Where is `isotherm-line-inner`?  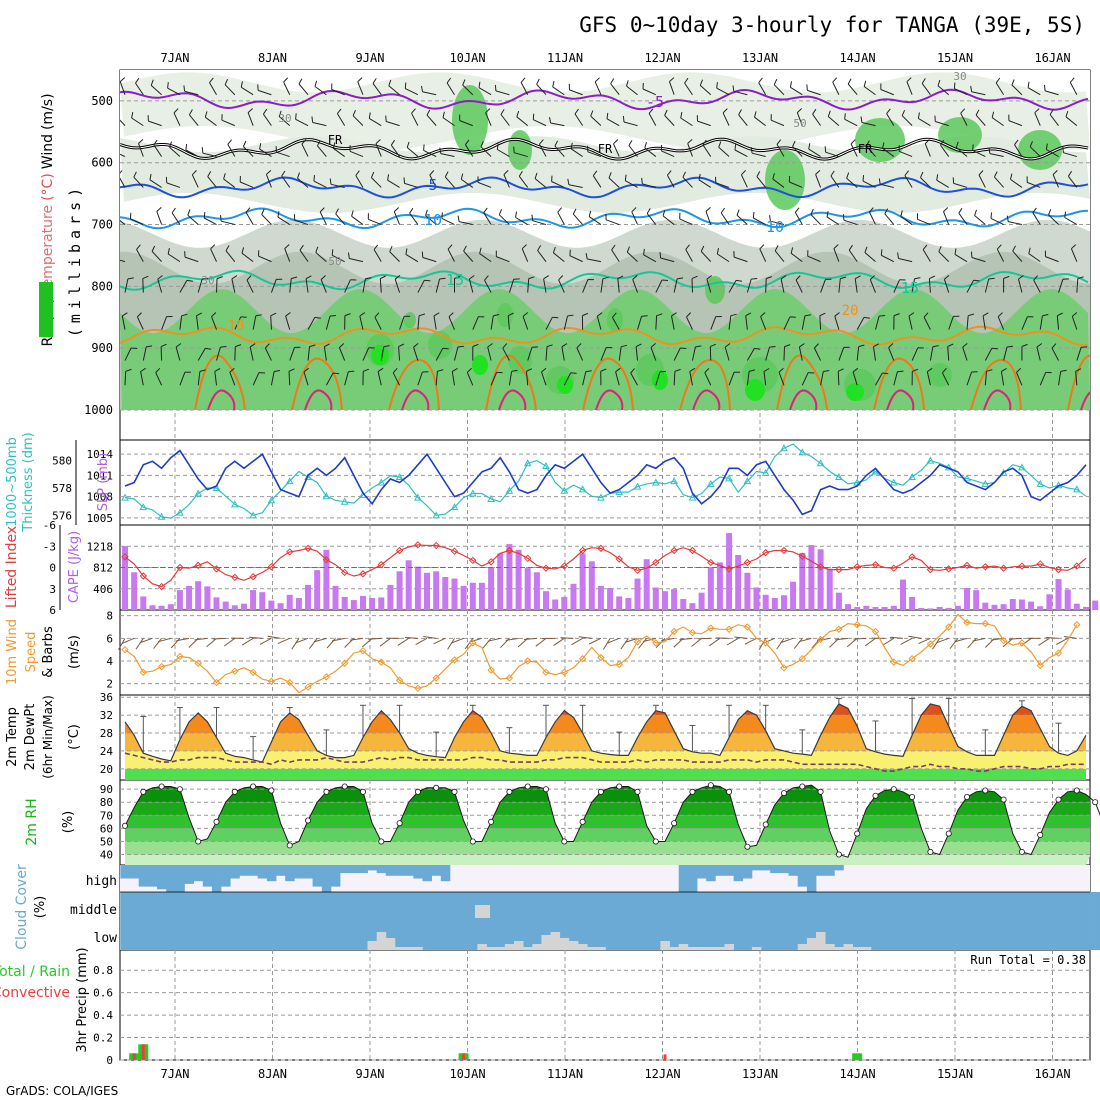 isotherm-line-inner is located at coordinates (604, 149).